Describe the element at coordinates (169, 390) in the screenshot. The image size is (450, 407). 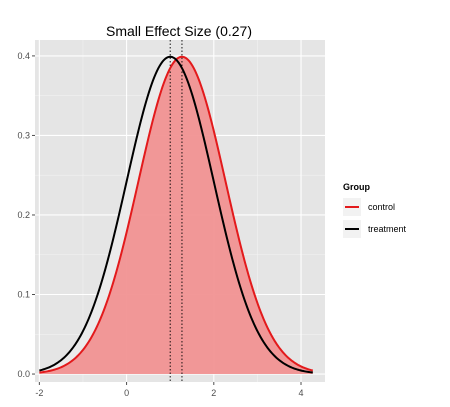
I see `x-axis: -2 0 2 4` at that location.